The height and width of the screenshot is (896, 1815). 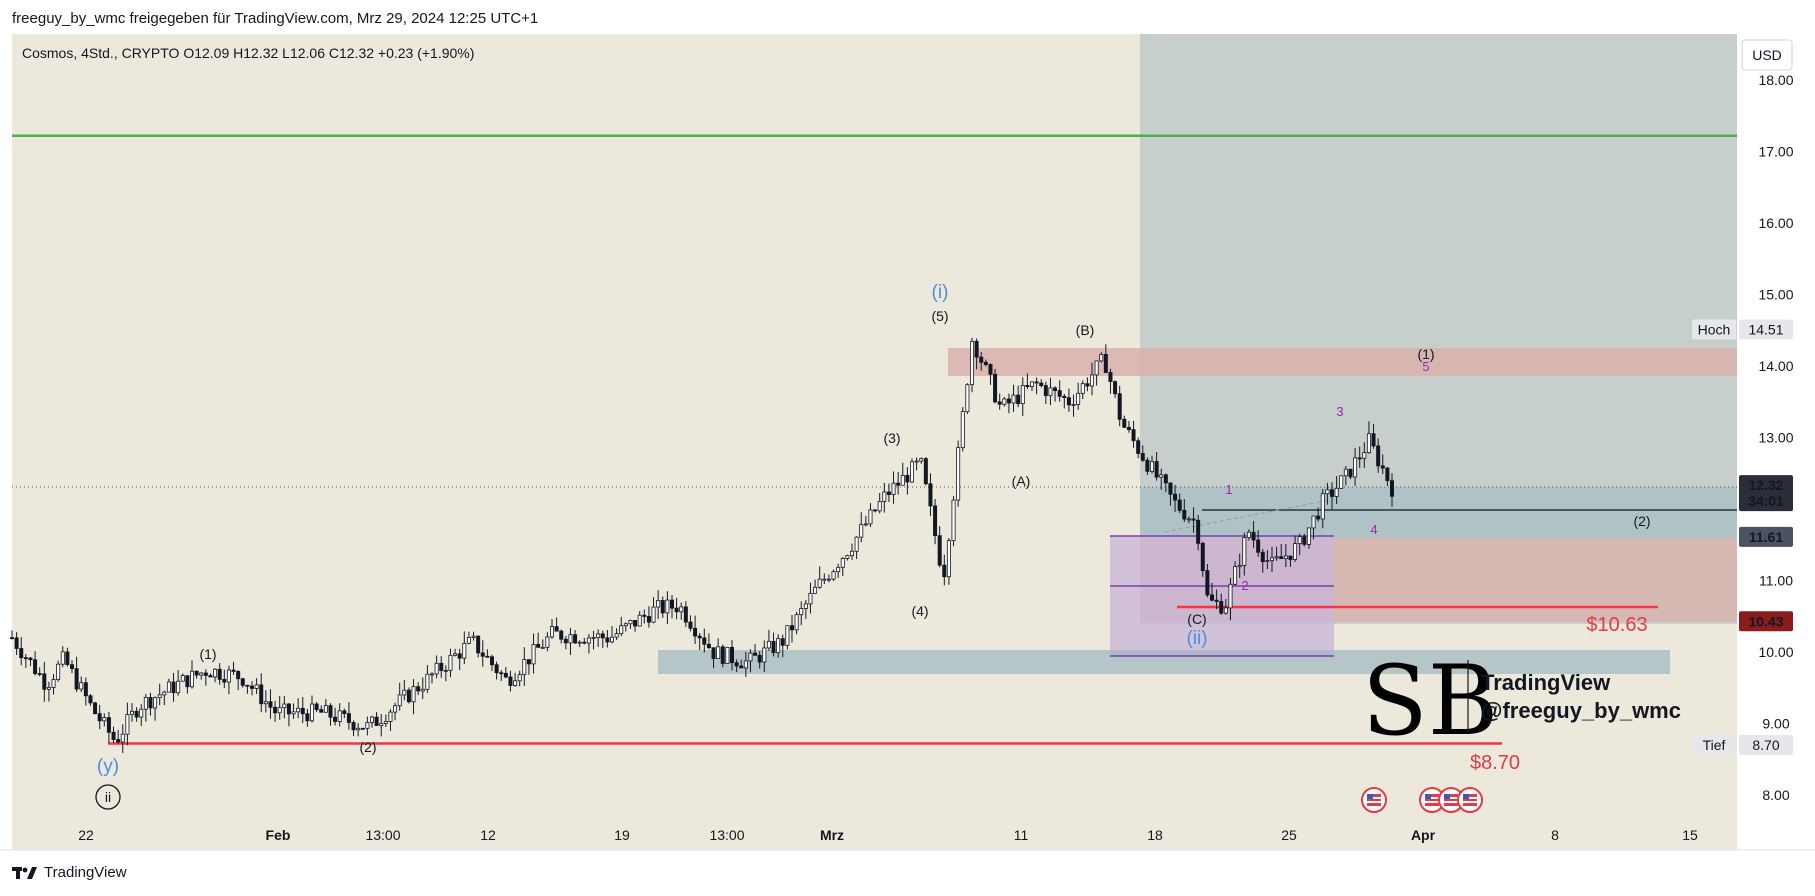 I want to click on currency-button-bg, so click(x=1767, y=55).